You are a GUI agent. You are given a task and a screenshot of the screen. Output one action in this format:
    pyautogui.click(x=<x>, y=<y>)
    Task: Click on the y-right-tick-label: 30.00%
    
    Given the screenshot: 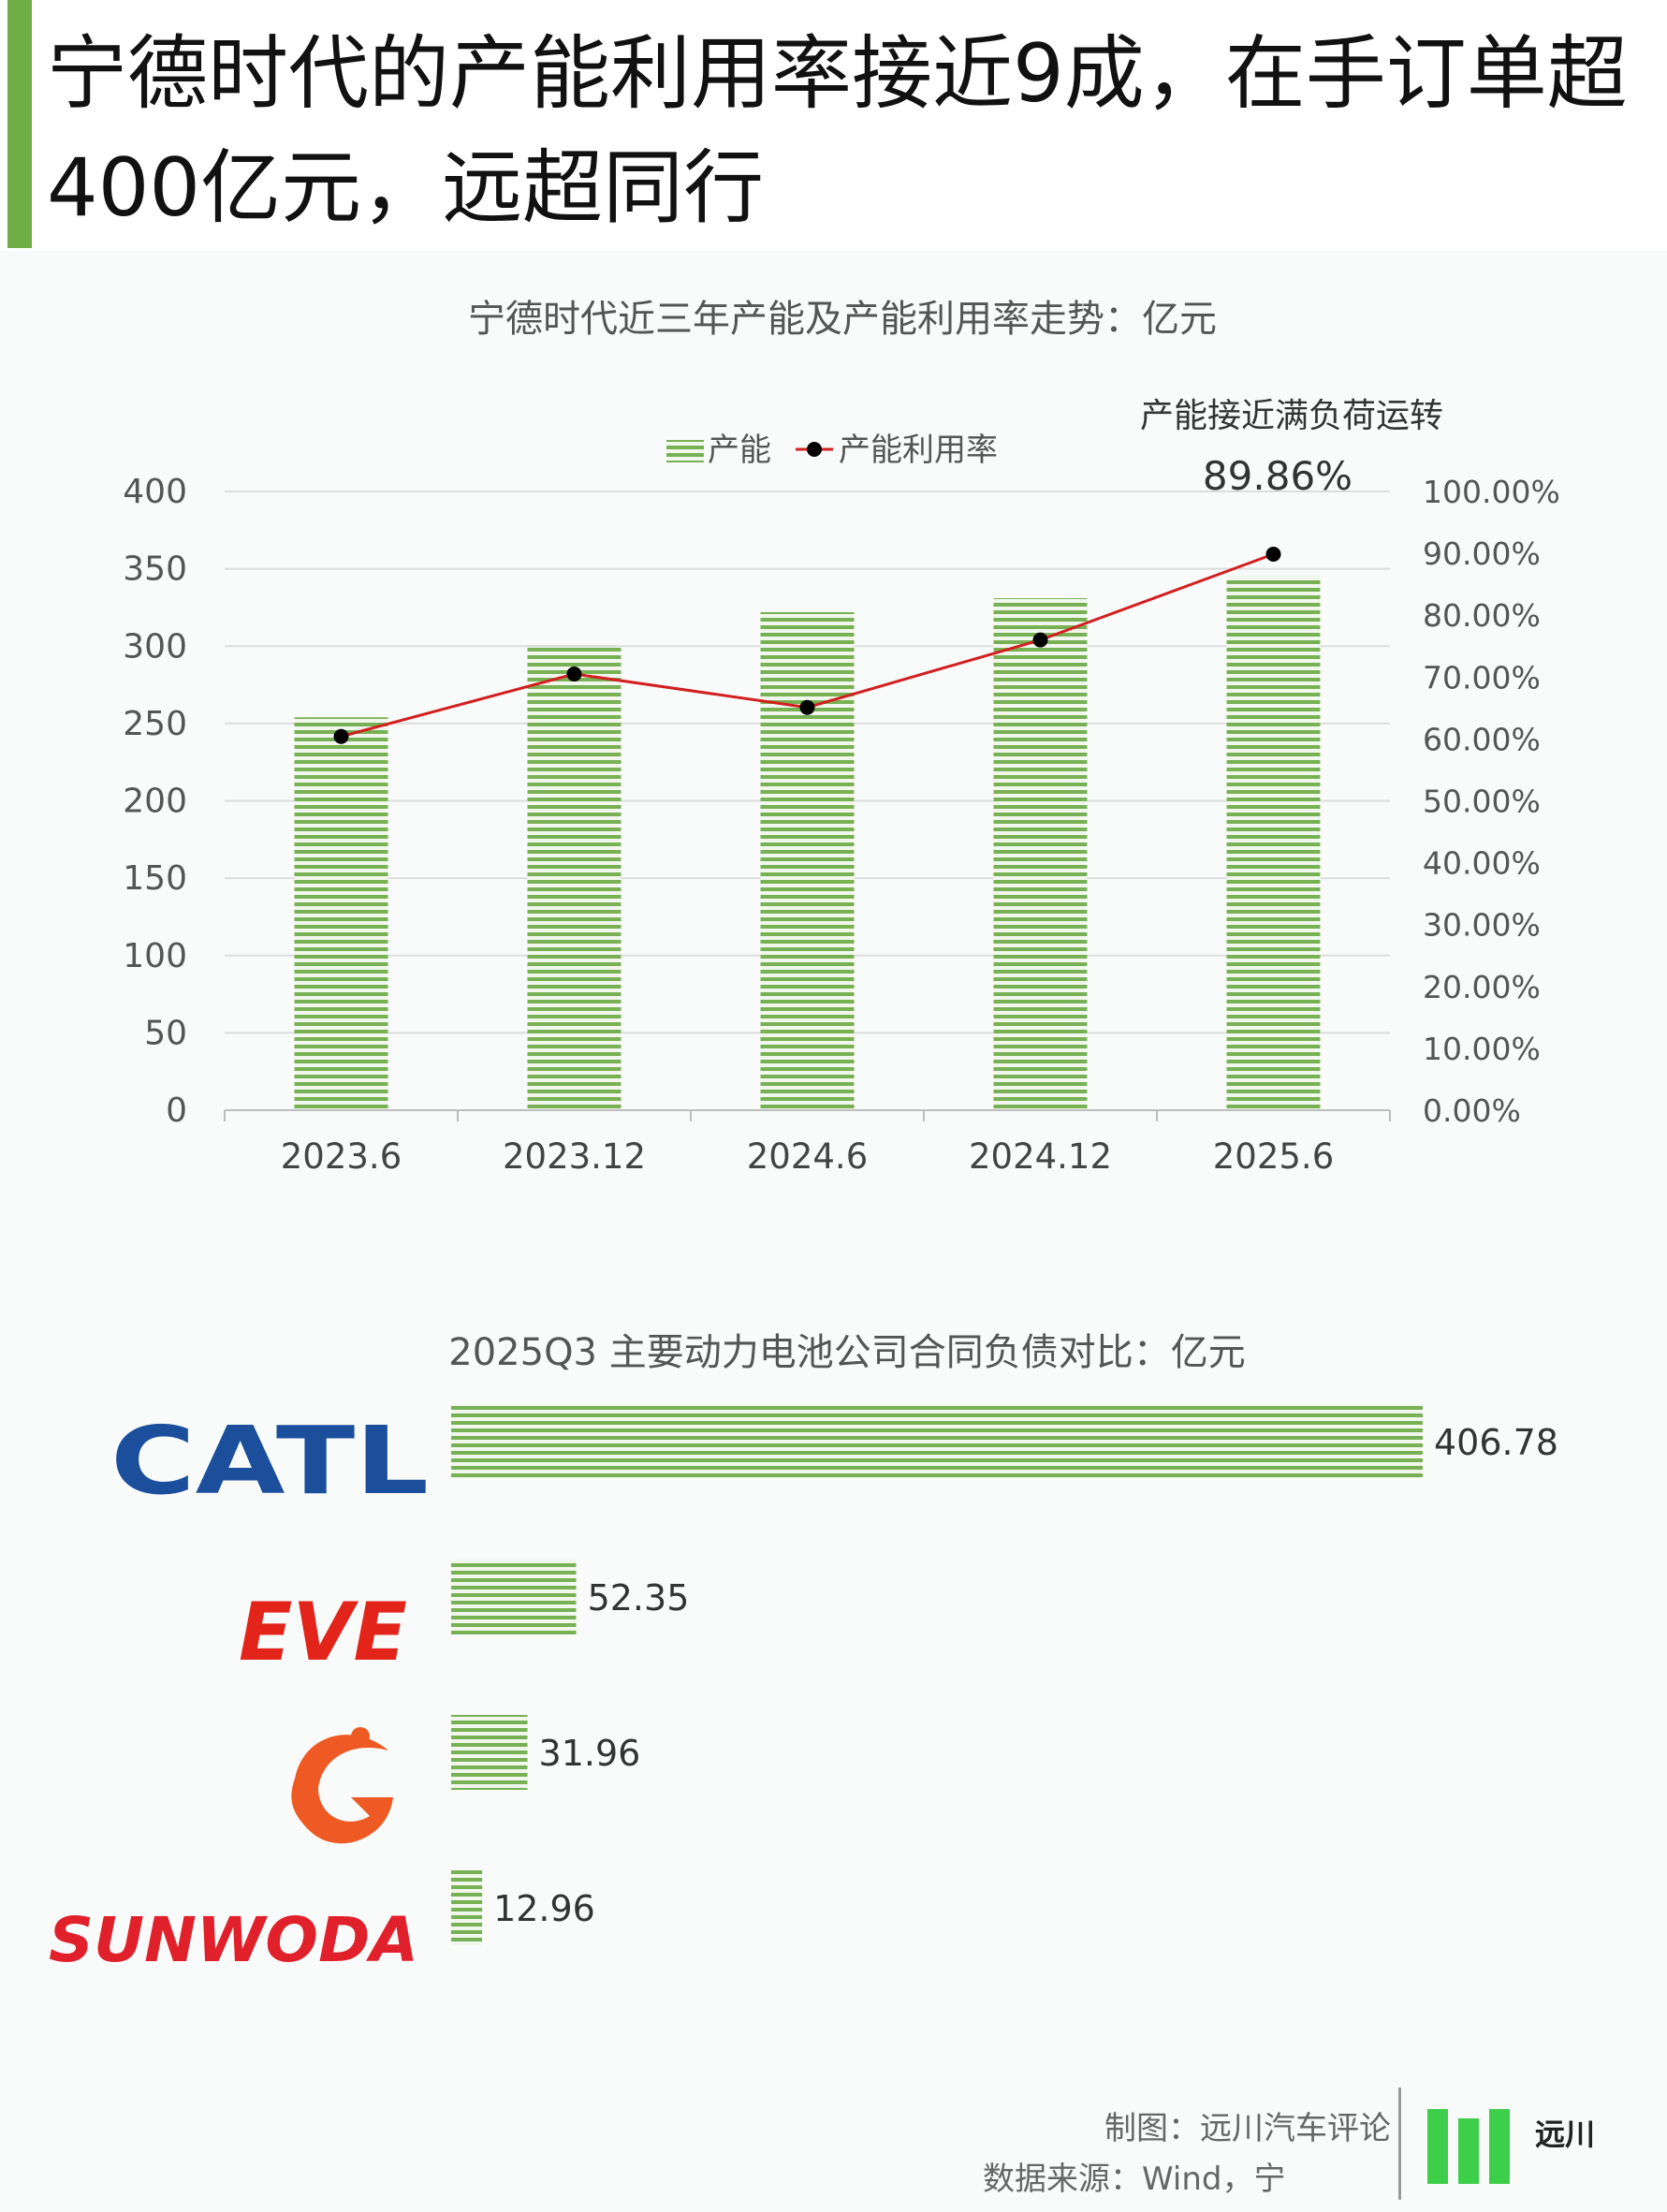 What is the action you would take?
    pyautogui.click(x=1482, y=925)
    